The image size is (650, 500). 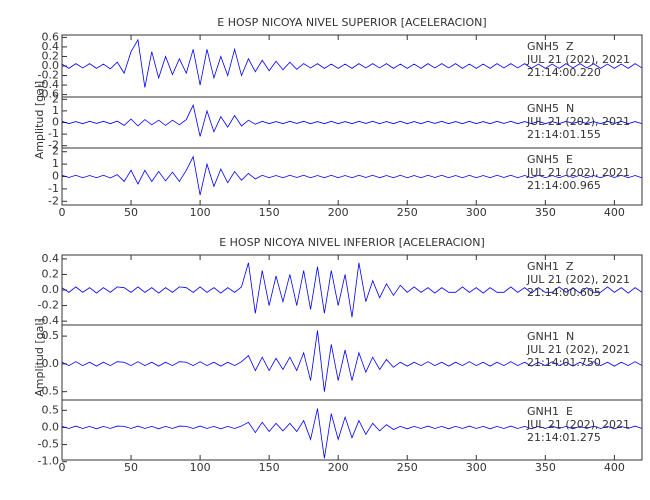 I want to click on trace-name: GNH1 N, so click(x=550, y=336).